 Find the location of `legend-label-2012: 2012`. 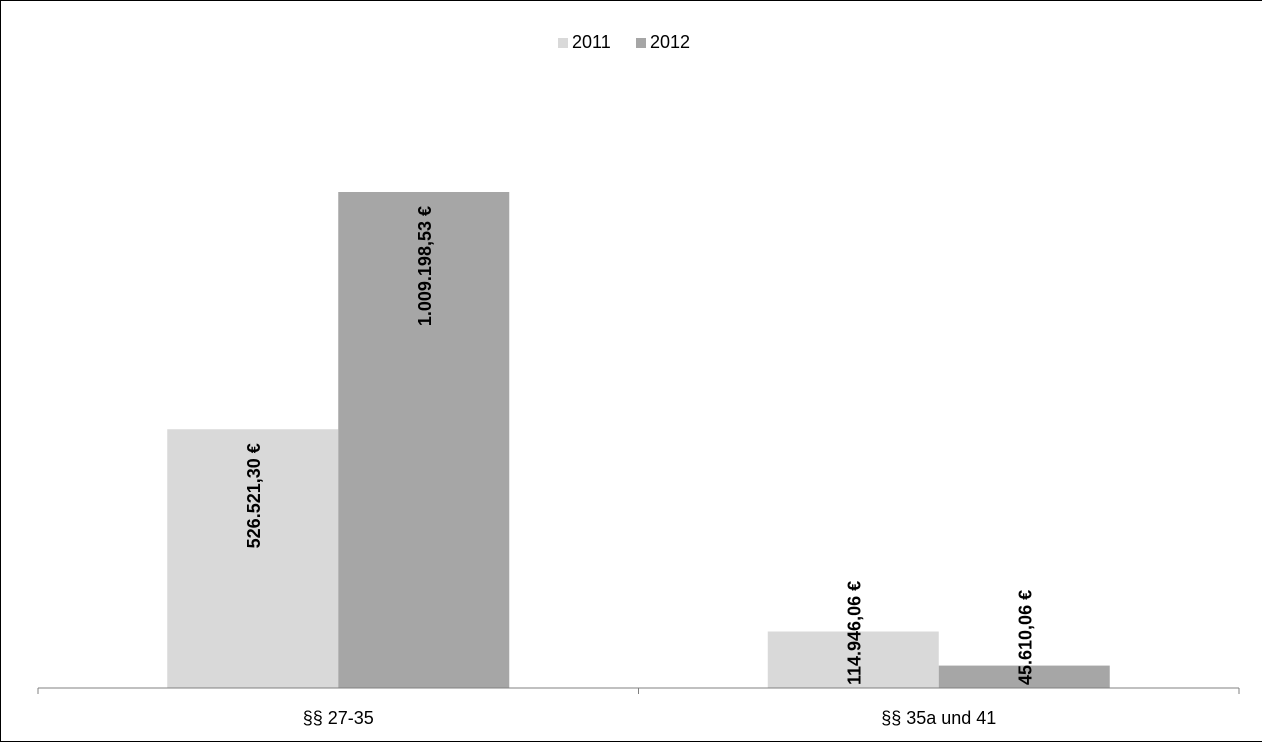

legend-label-2012: 2012 is located at coordinates (670, 42).